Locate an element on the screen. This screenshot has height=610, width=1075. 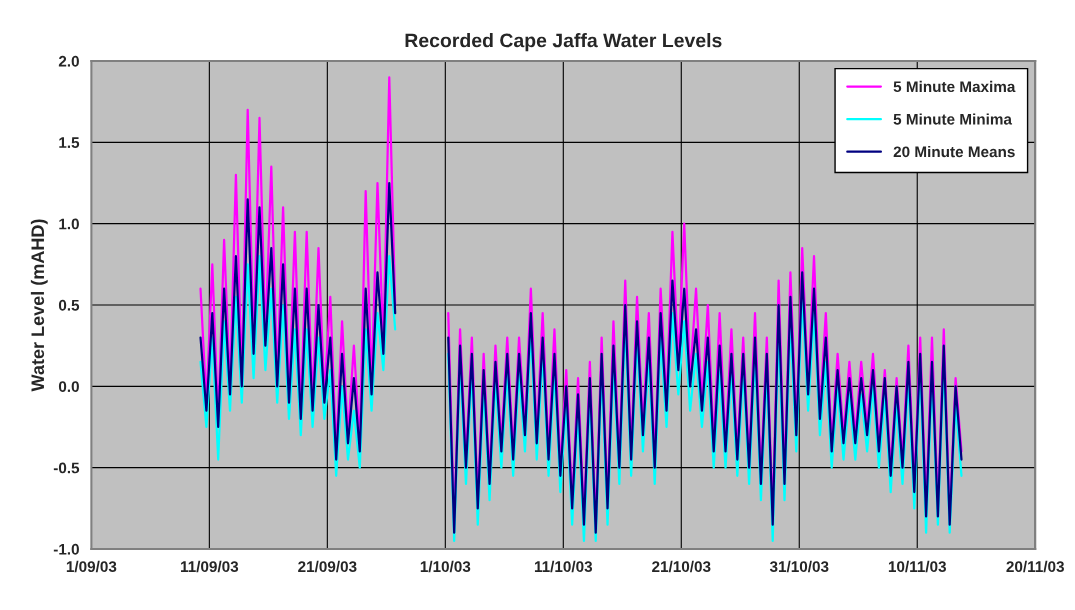
x-tick-label: 21/10/03 is located at coordinates (681, 566).